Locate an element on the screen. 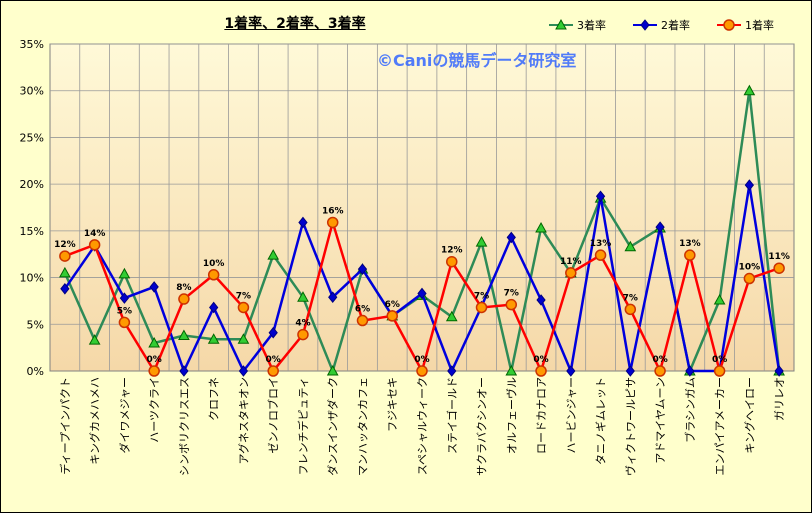 Image resolution: width=812 pixels, height=514 pixels. data-label: 10% is located at coordinates (750, 268).